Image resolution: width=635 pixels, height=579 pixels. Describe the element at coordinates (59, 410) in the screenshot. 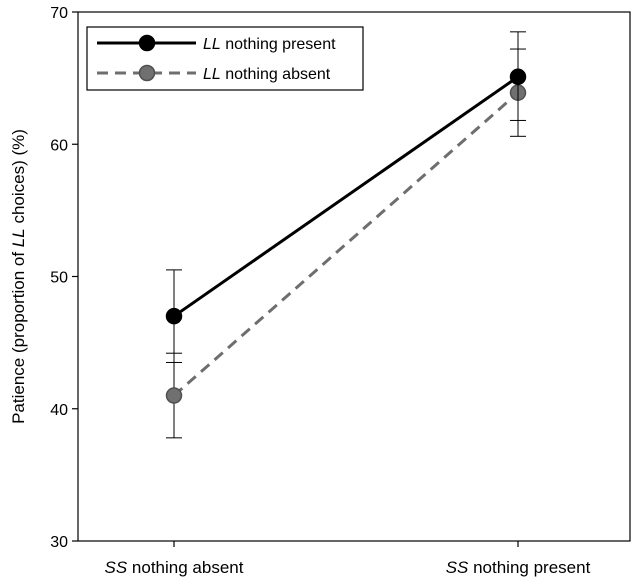

I see `y-tick-label-40: 40` at that location.